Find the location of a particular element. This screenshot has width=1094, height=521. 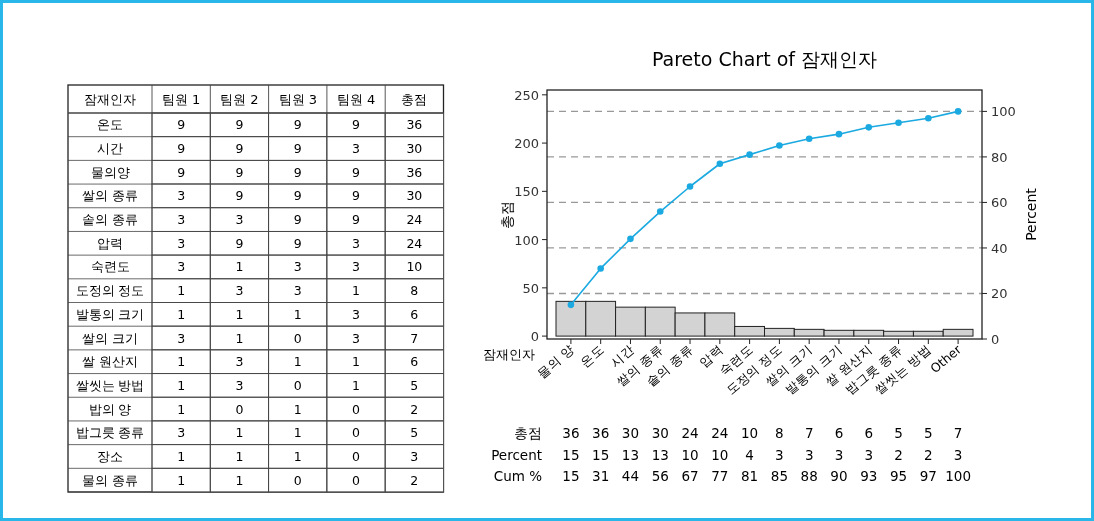

data-label: 5 is located at coordinates (898, 433).